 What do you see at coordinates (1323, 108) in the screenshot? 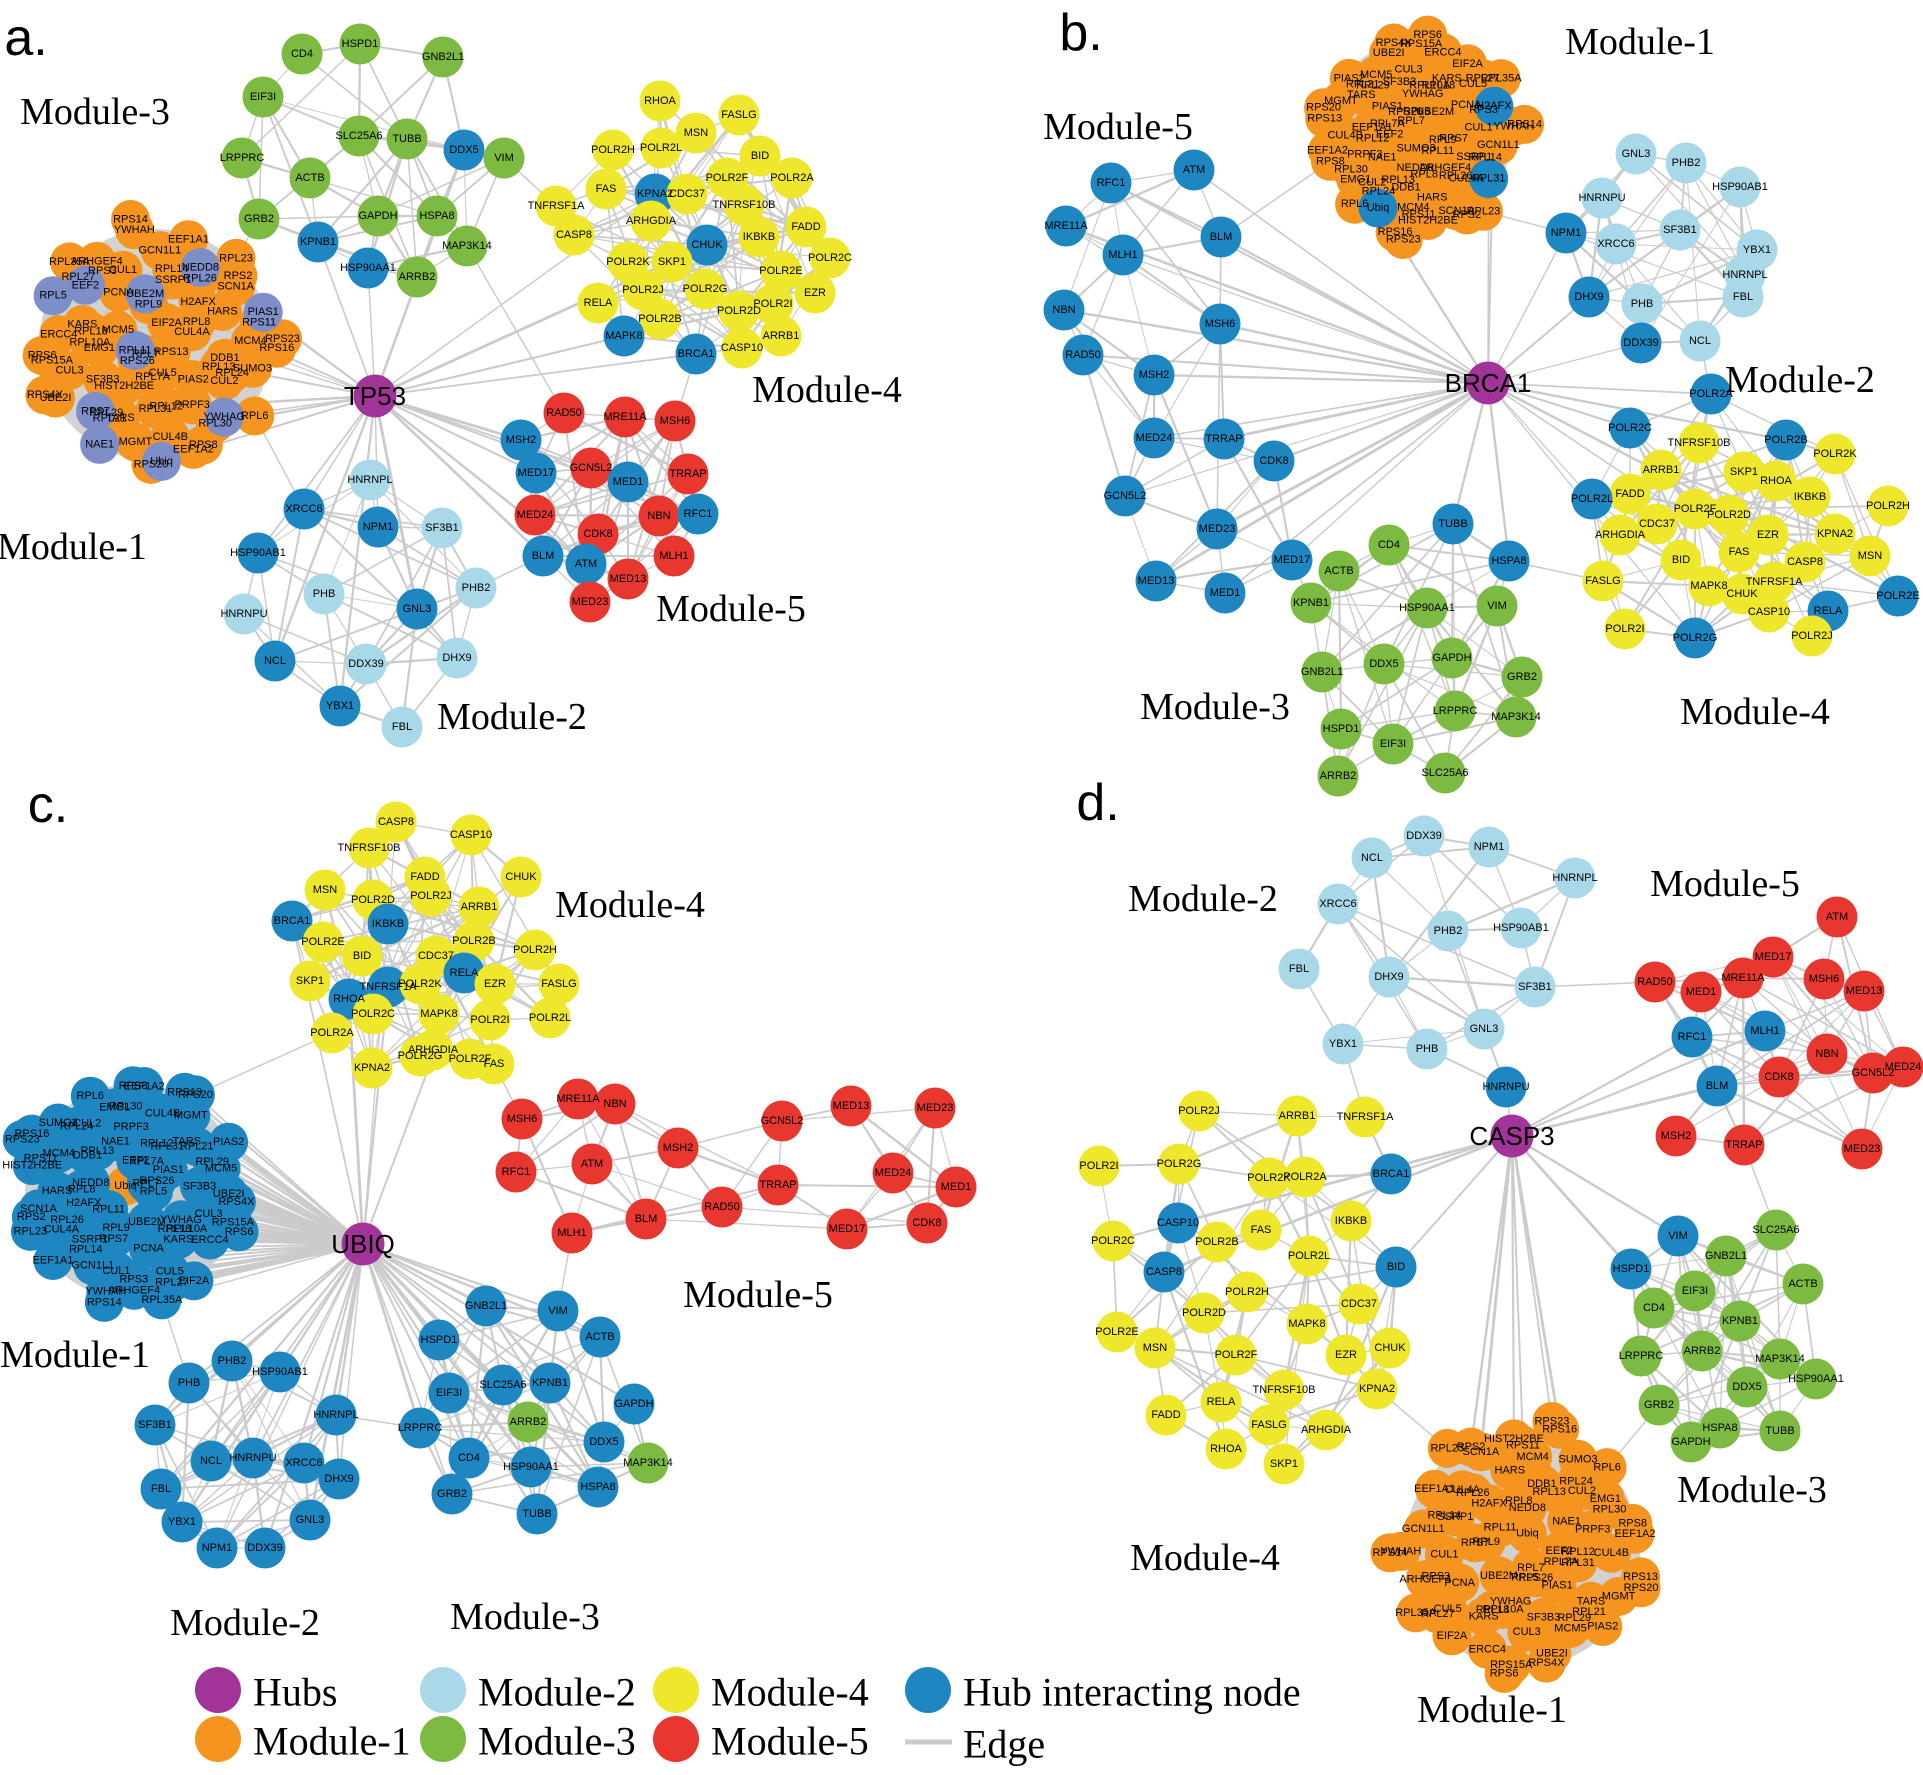
I see `node-label-RPS20: RPS20` at bounding box center [1323, 108].